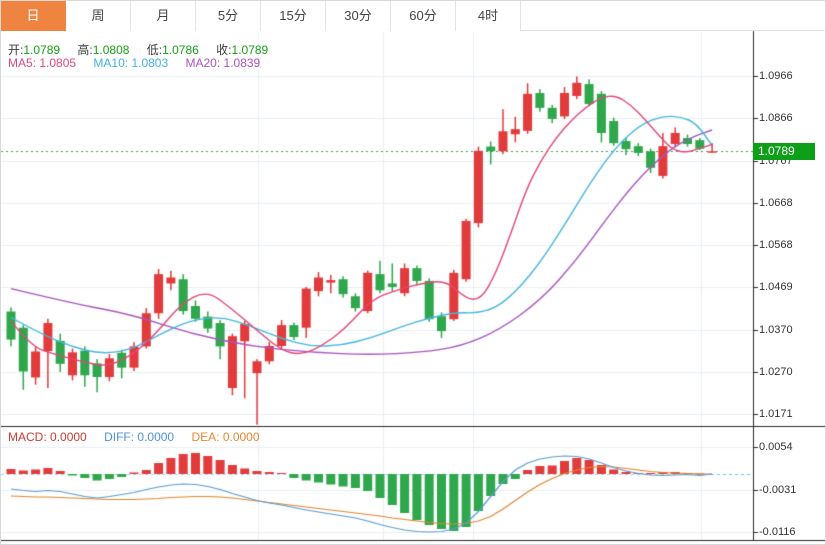 The width and height of the screenshot is (826, 545). What do you see at coordinates (776, 118) in the screenshot?
I see `y-axis-label: 1.0866` at bounding box center [776, 118].